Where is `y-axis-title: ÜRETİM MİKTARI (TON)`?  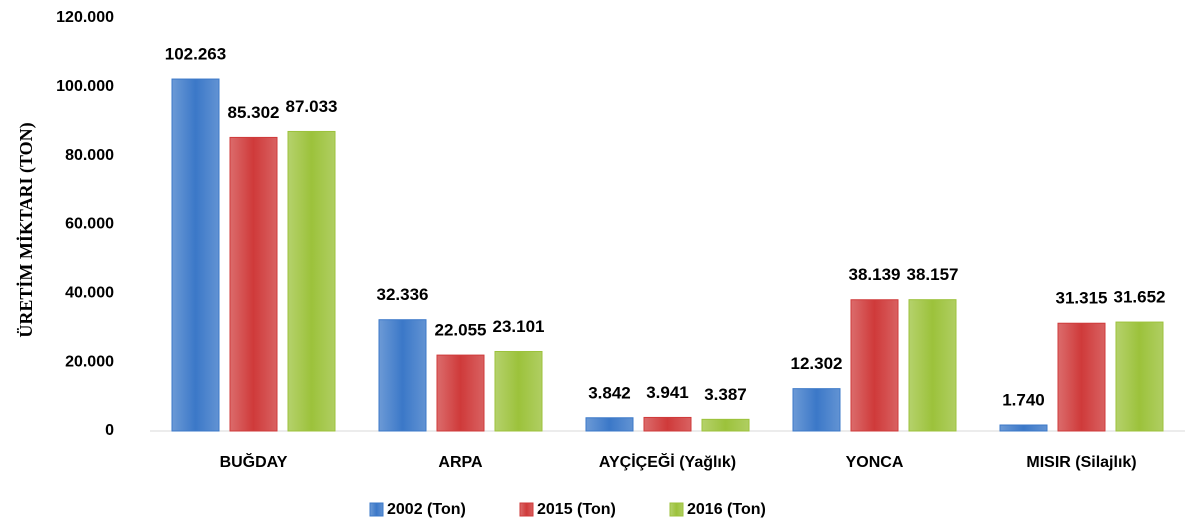 y-axis-title: ÜRETİM MİKTARI (TON) is located at coordinates (26, 229).